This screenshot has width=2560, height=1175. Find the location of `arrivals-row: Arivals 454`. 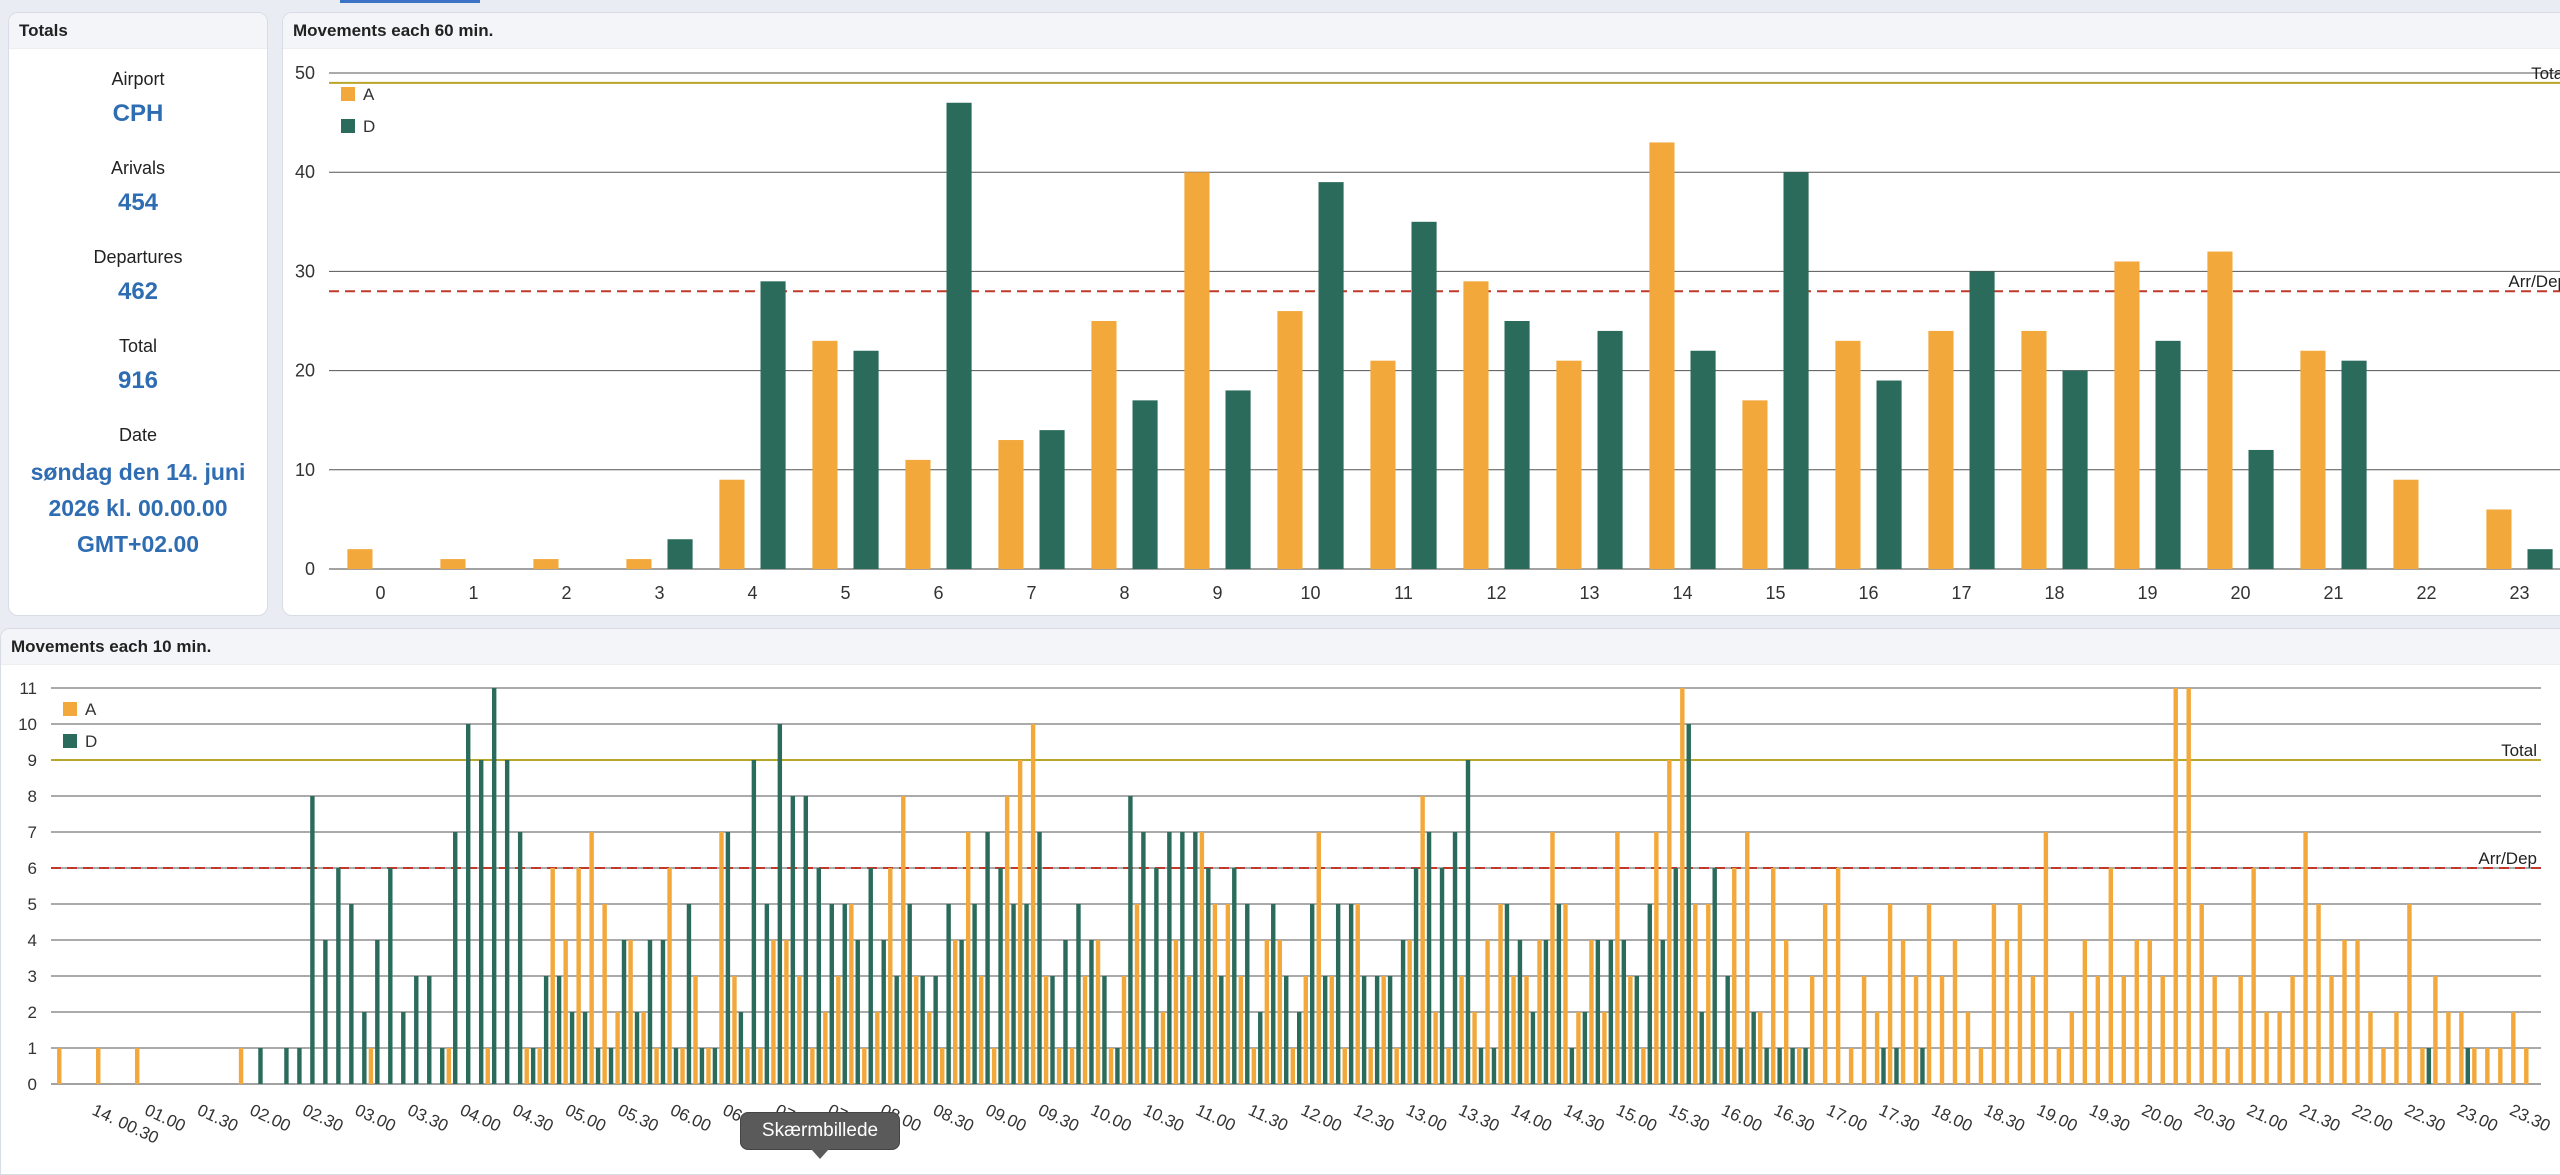

arrivals-row: Arivals 454 is located at coordinates (138, 187).